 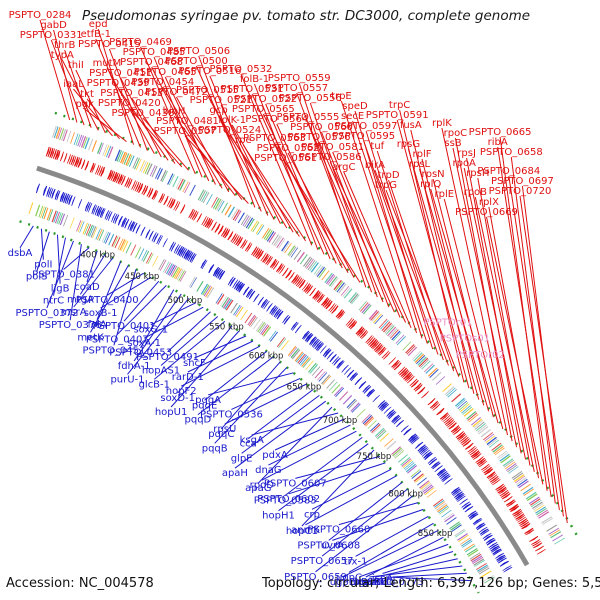 What do you see at coordinates (98, 24) in the screenshot?
I see `forward-gene-label: epd` at bounding box center [98, 24].